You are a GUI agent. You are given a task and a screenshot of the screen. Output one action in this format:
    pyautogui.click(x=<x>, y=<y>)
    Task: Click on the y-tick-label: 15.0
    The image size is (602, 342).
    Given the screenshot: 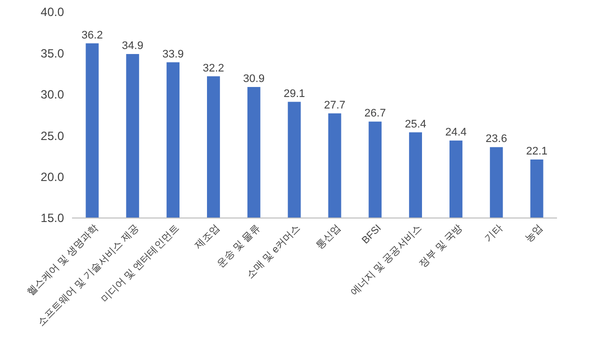 What is the action you would take?
    pyautogui.click(x=52, y=218)
    